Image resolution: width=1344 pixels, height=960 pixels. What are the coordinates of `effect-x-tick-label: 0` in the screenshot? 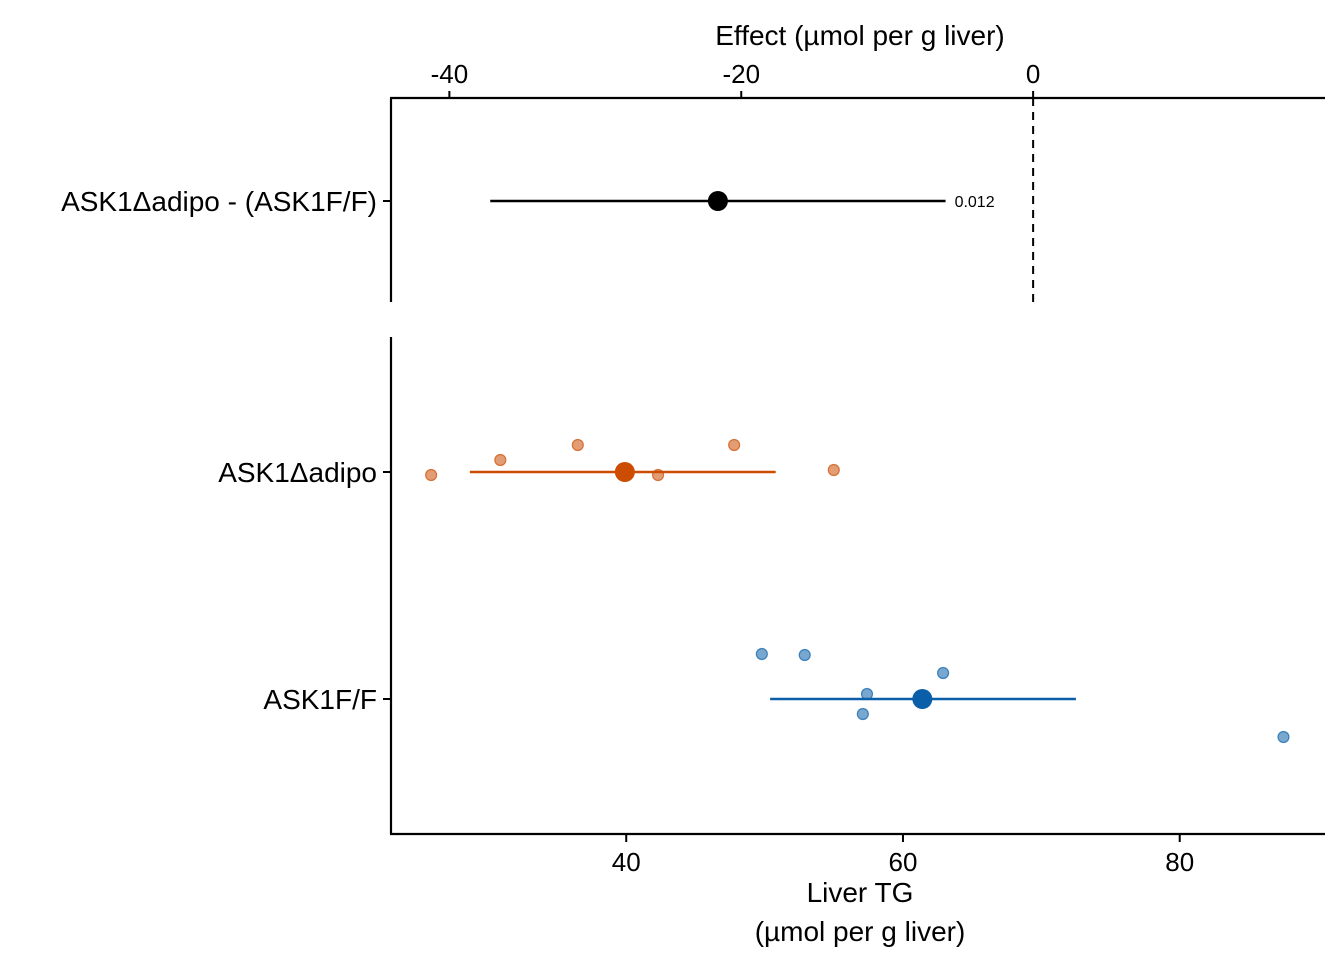 It's located at (1033, 74).